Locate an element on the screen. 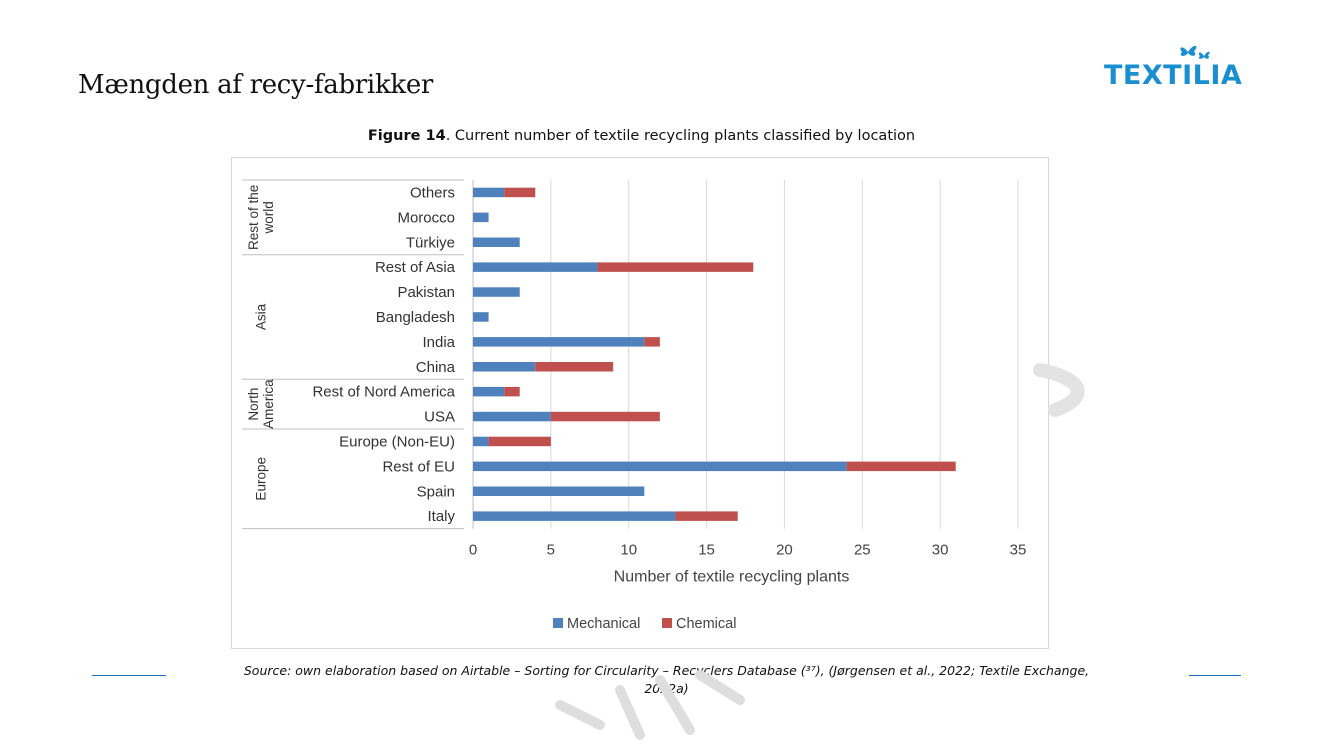  category-label: USA is located at coordinates (439, 417).